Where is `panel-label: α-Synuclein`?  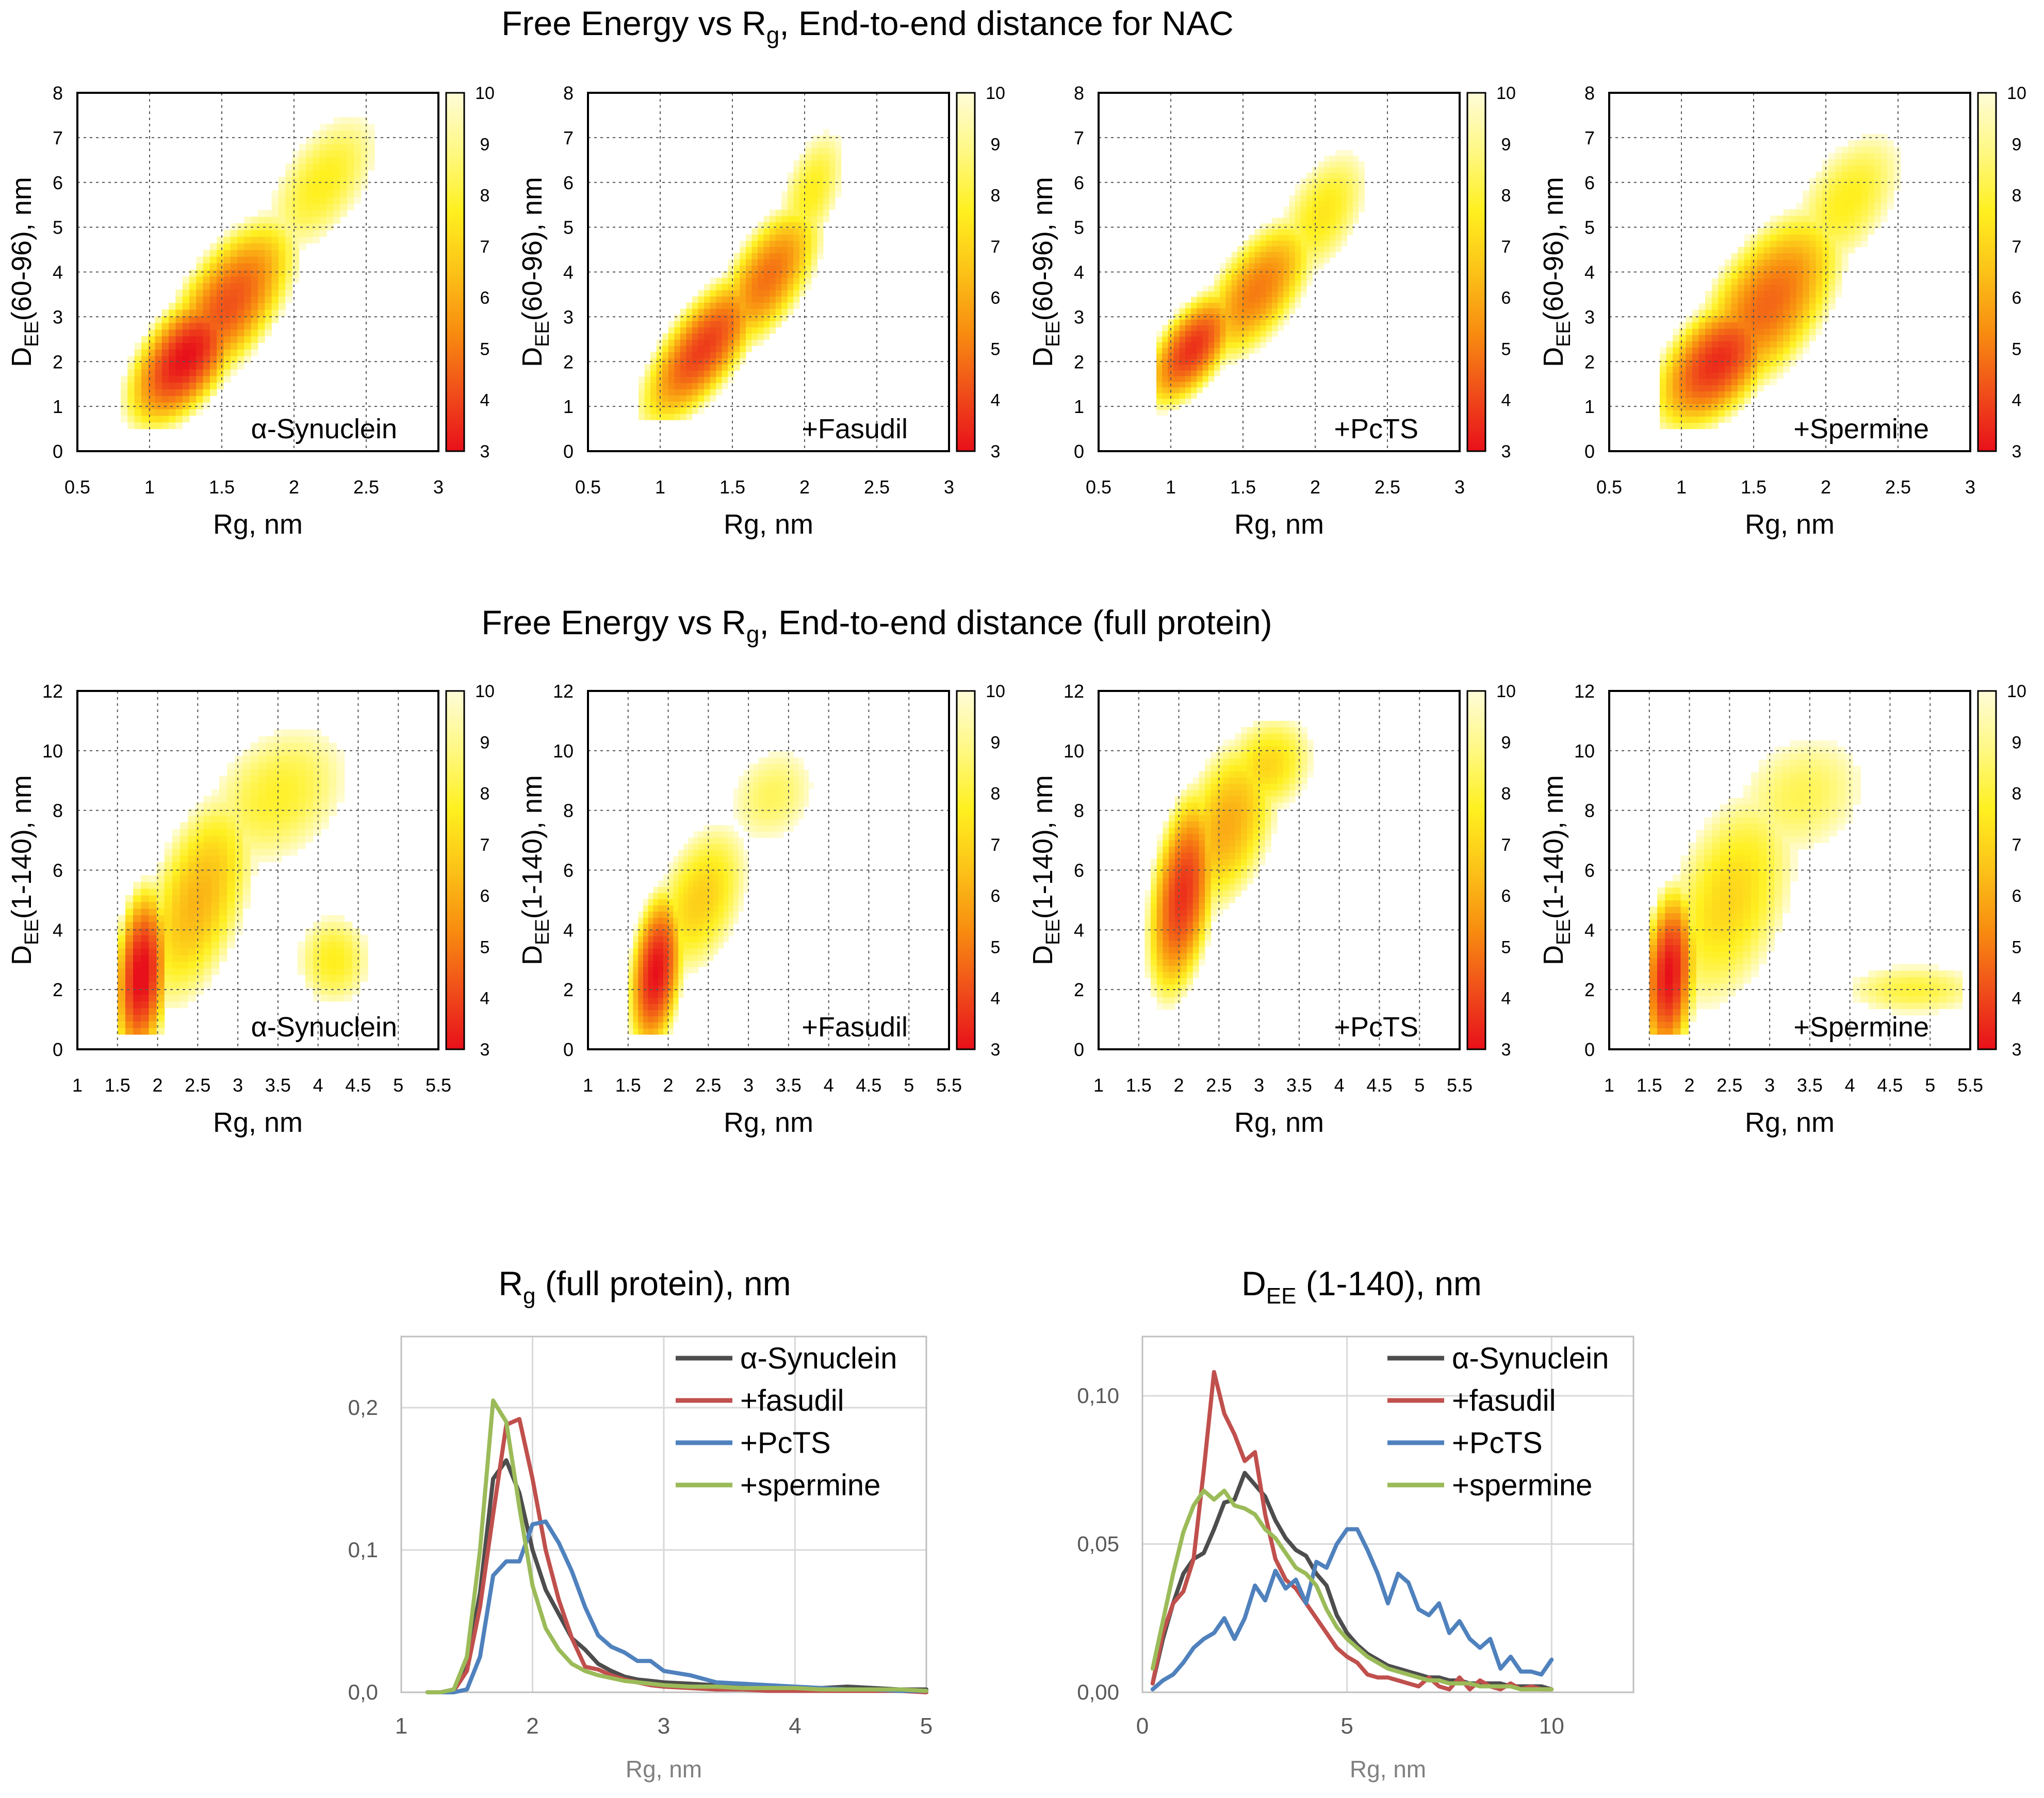
panel-label: α-Synuclein is located at coordinates (324, 429).